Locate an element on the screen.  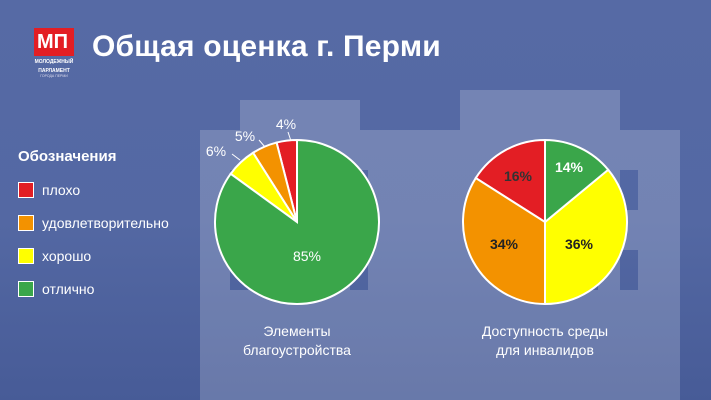
legend-title: Обозначения is located at coordinates (67, 156).